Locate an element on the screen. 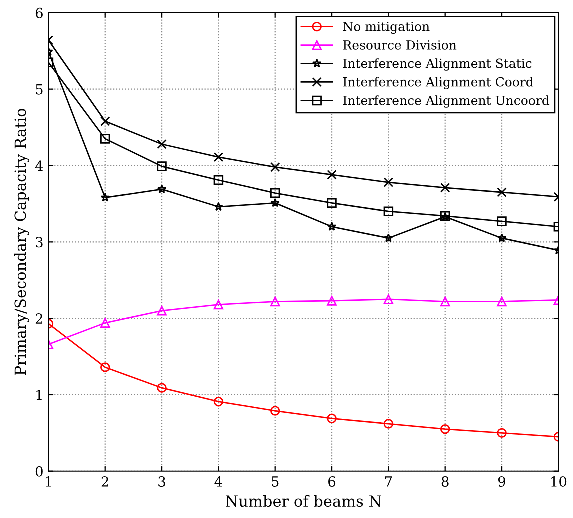  y-tick-label: 6 is located at coordinates (39, 13).